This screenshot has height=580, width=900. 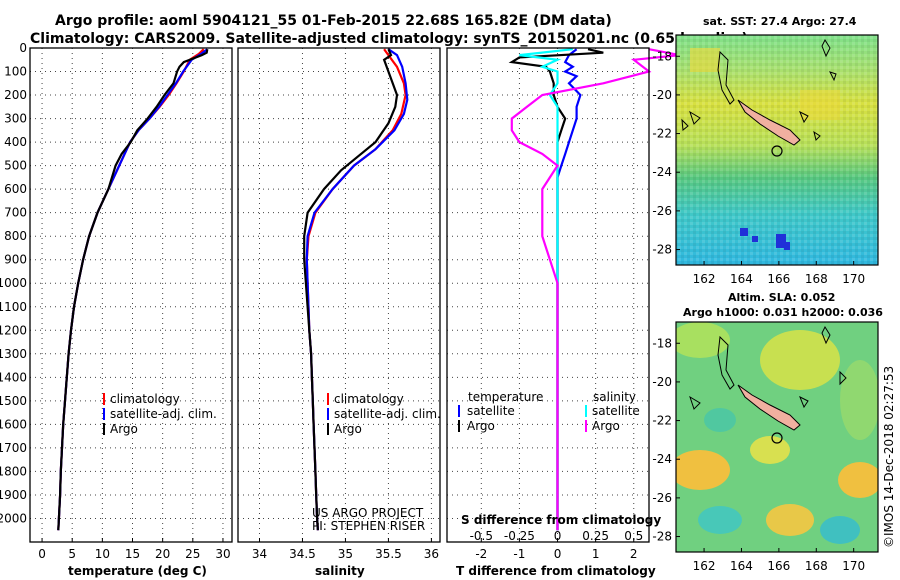 What do you see at coordinates (481, 554) in the screenshot?
I see `x-tick-label: -2` at bounding box center [481, 554].